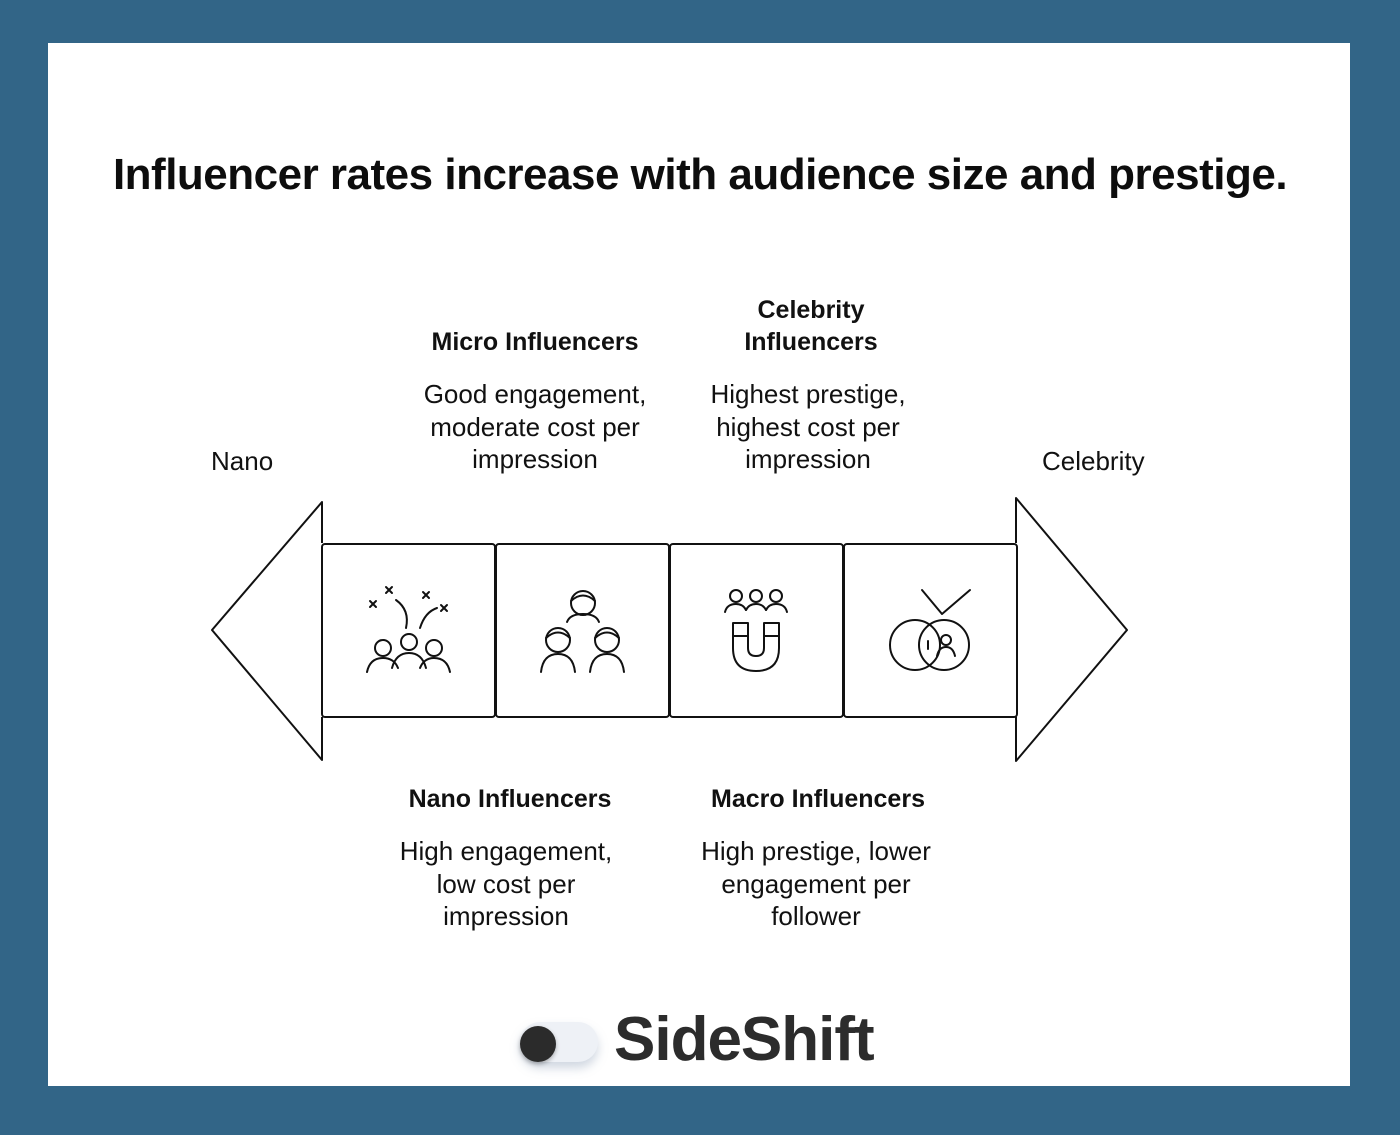  I want to click on stage-micro-desc-line: impression, so click(535, 459).